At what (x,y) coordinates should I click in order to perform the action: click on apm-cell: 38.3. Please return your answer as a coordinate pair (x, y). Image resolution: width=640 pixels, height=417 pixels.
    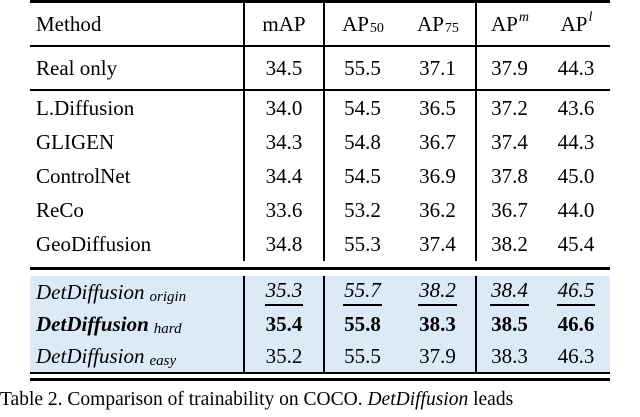
    Looking at the image, I should click on (508, 356).